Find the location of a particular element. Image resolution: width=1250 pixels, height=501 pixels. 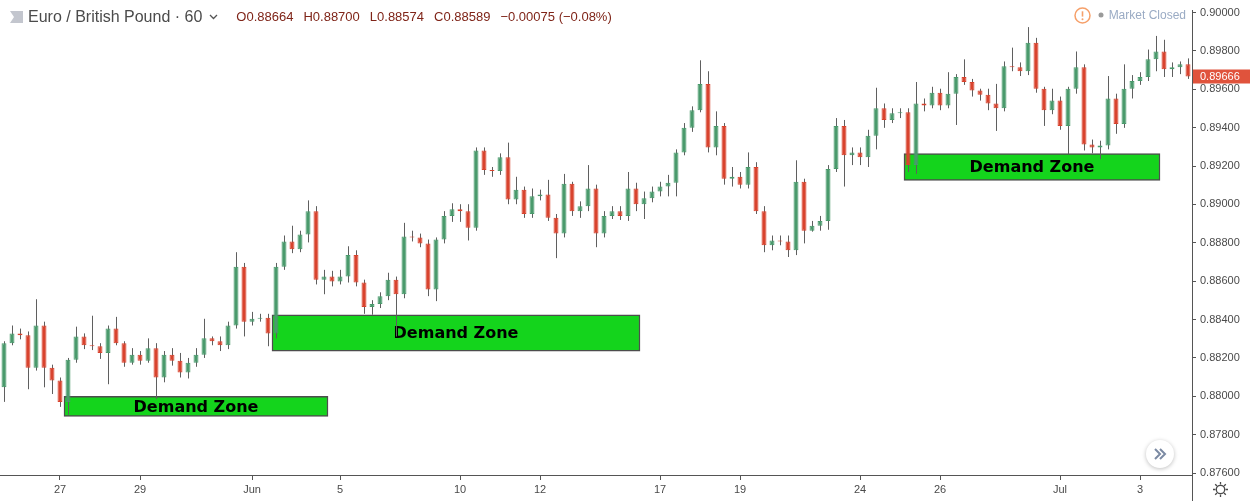

text: 0.89666 is located at coordinates (1220, 76).